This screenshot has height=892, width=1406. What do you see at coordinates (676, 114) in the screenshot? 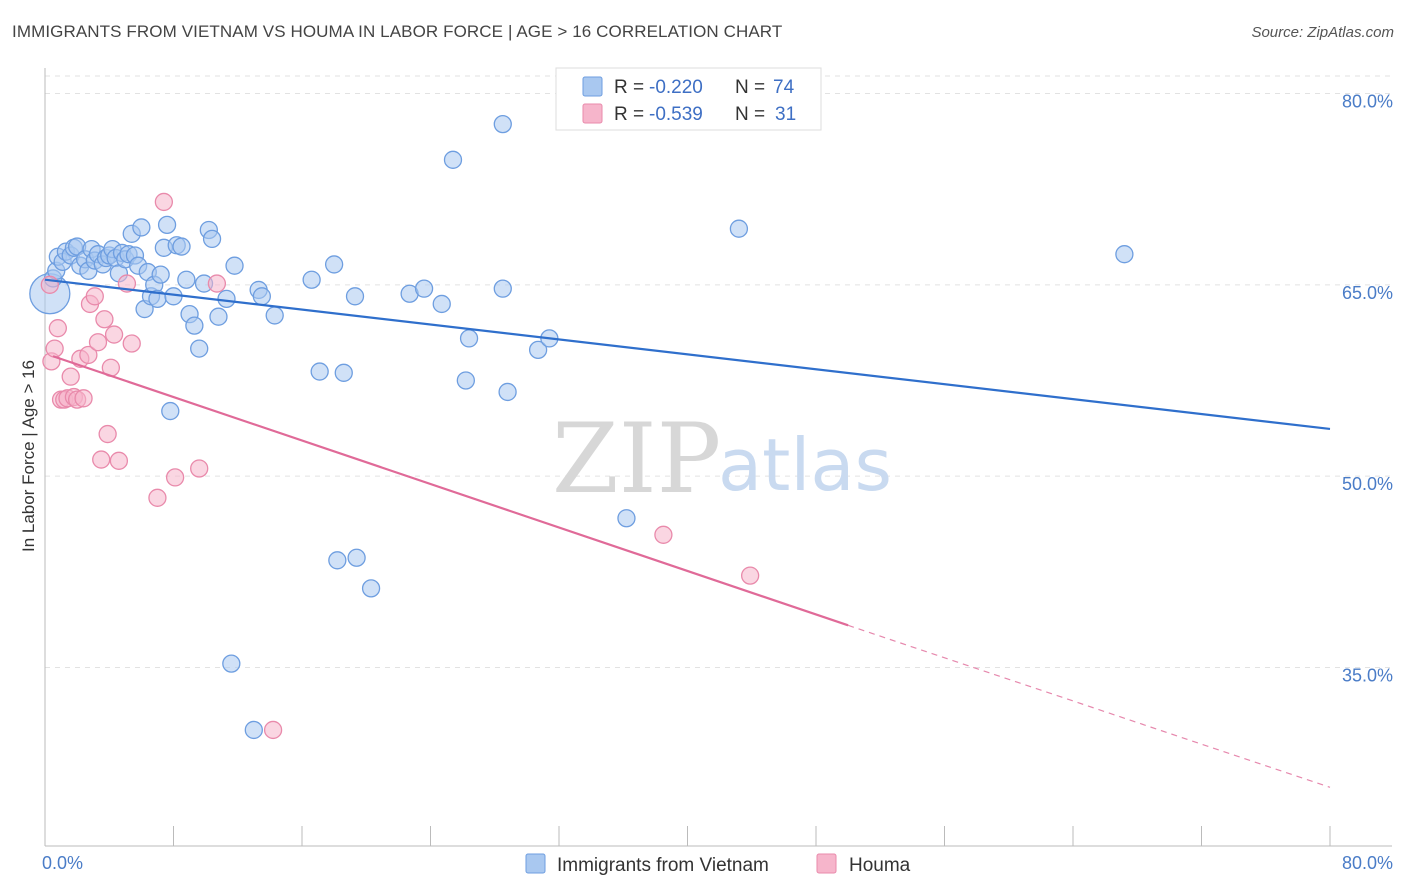
I see `legend-r-value-houma: -0.539` at bounding box center [676, 114].